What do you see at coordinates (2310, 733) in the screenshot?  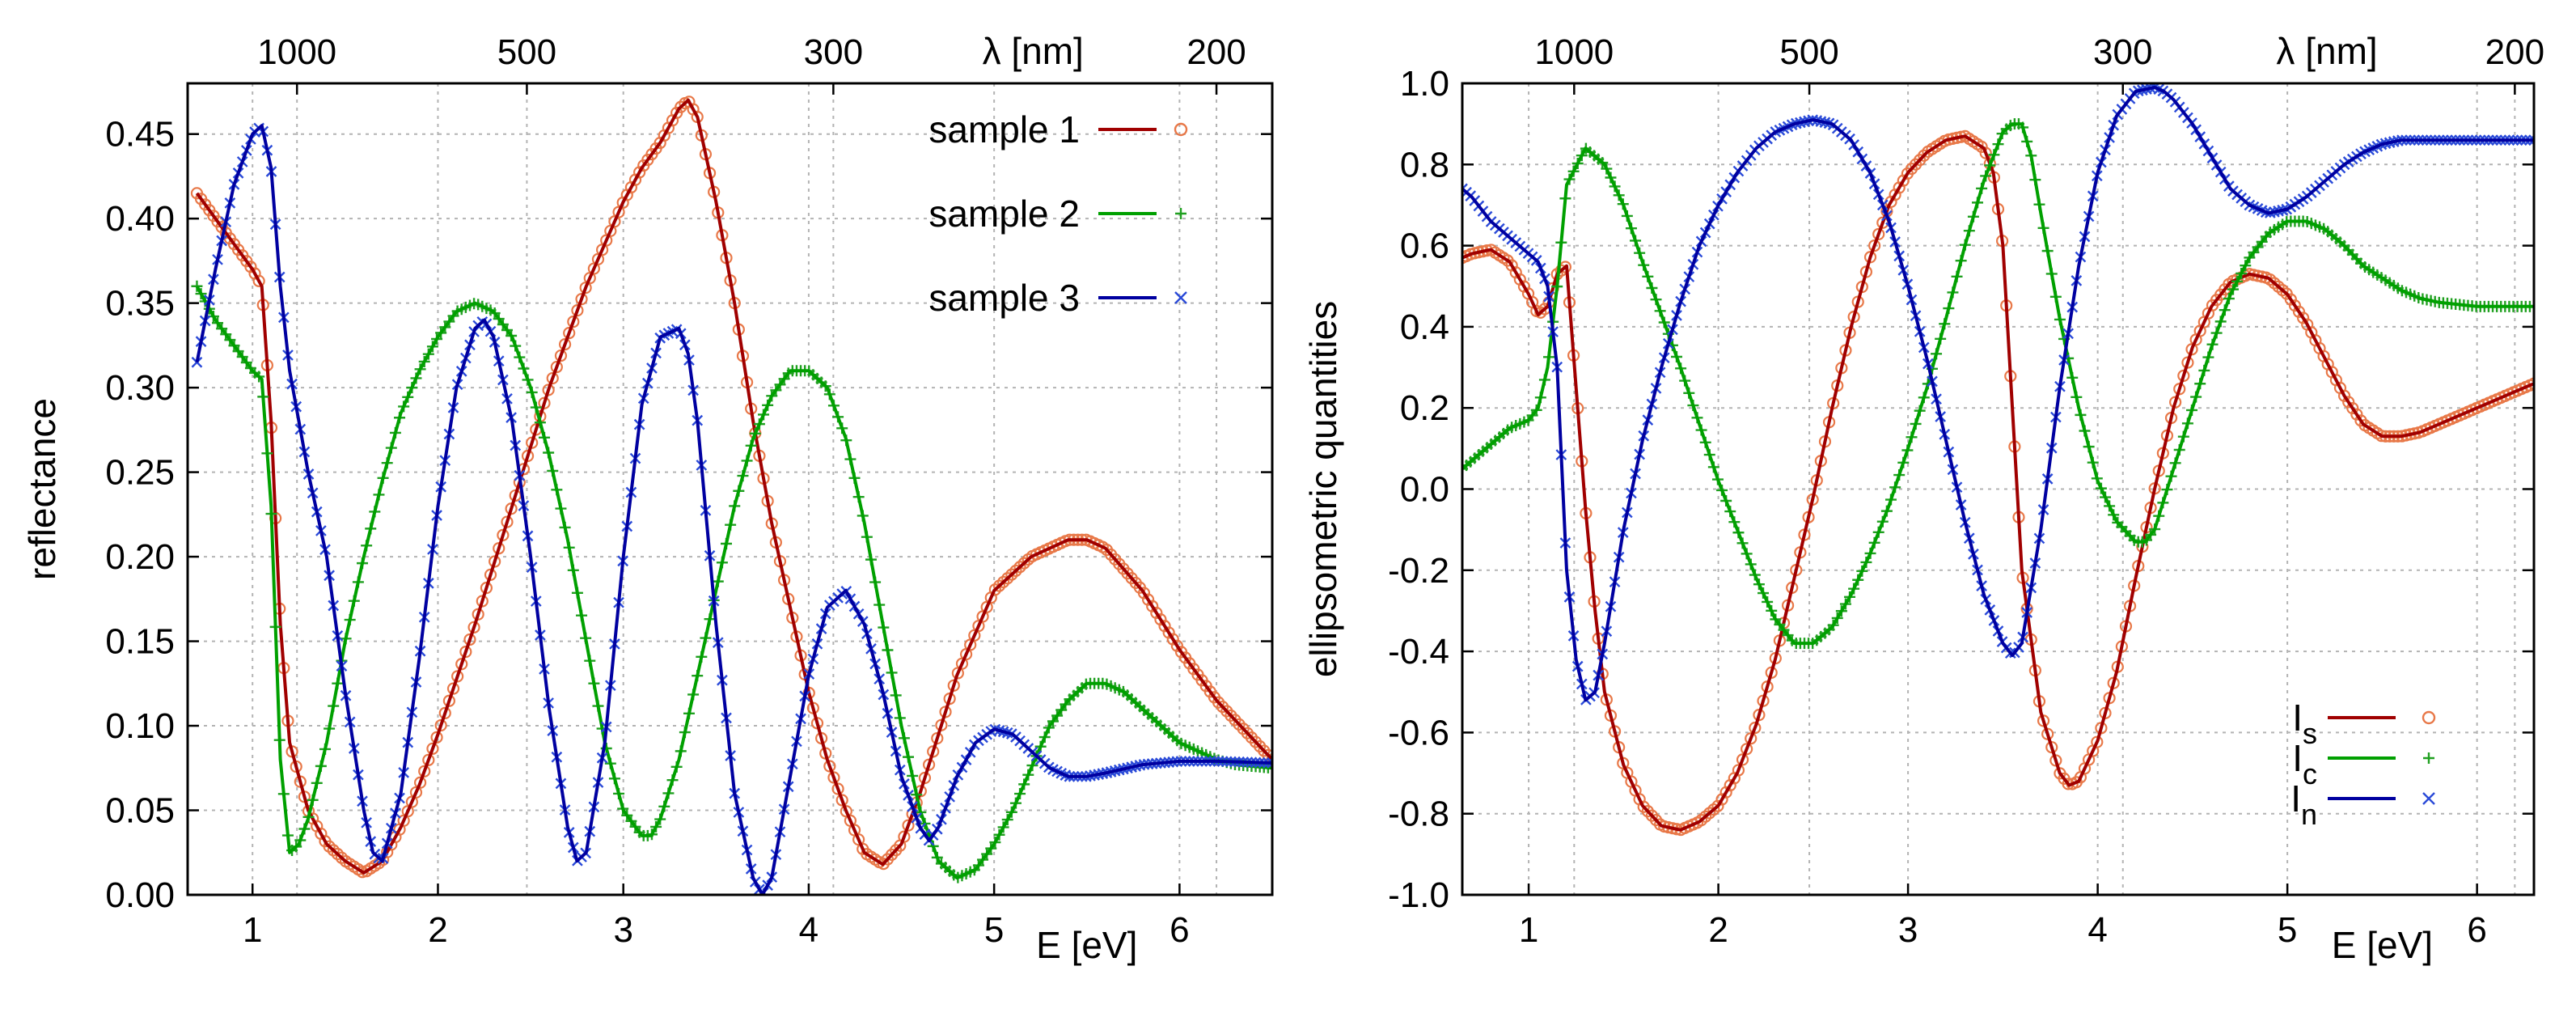 I see `legend-label-subscript: s` at bounding box center [2310, 733].